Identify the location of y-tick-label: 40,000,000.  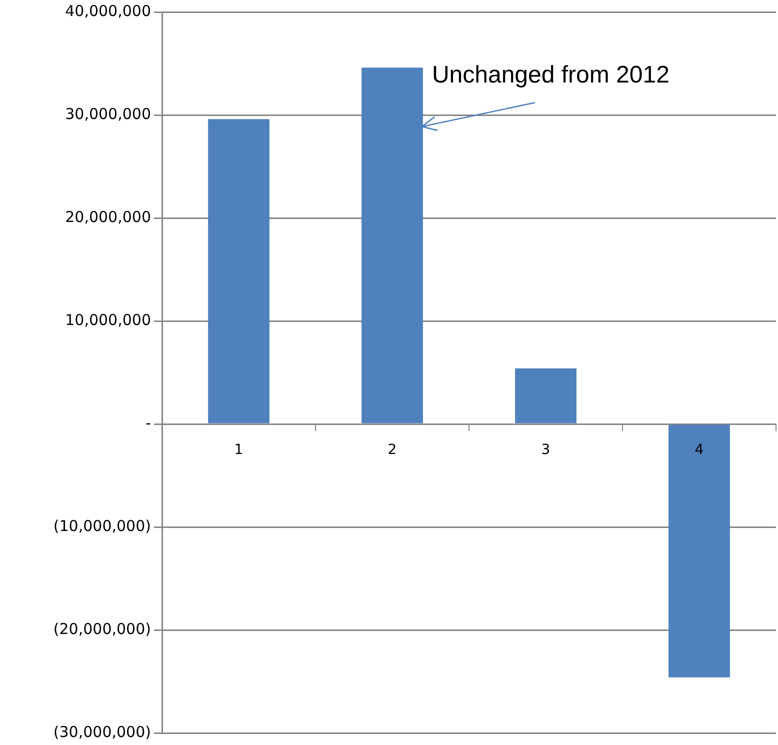
(108, 11).